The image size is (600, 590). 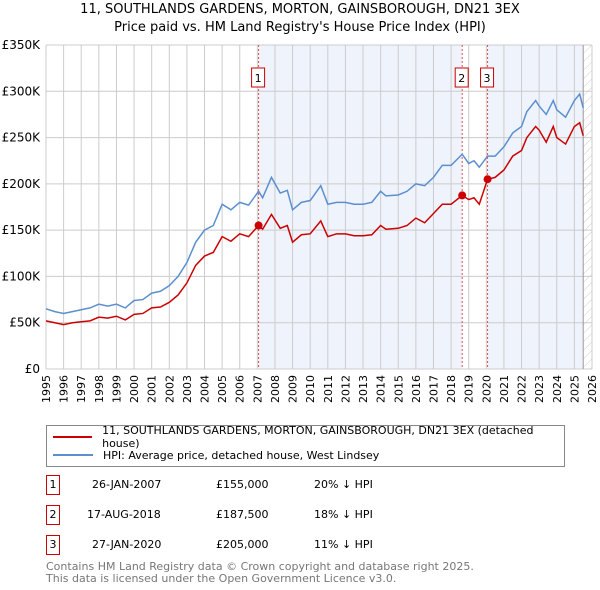 What do you see at coordinates (53, 515) in the screenshot?
I see `sale-marker-number: 2` at bounding box center [53, 515].